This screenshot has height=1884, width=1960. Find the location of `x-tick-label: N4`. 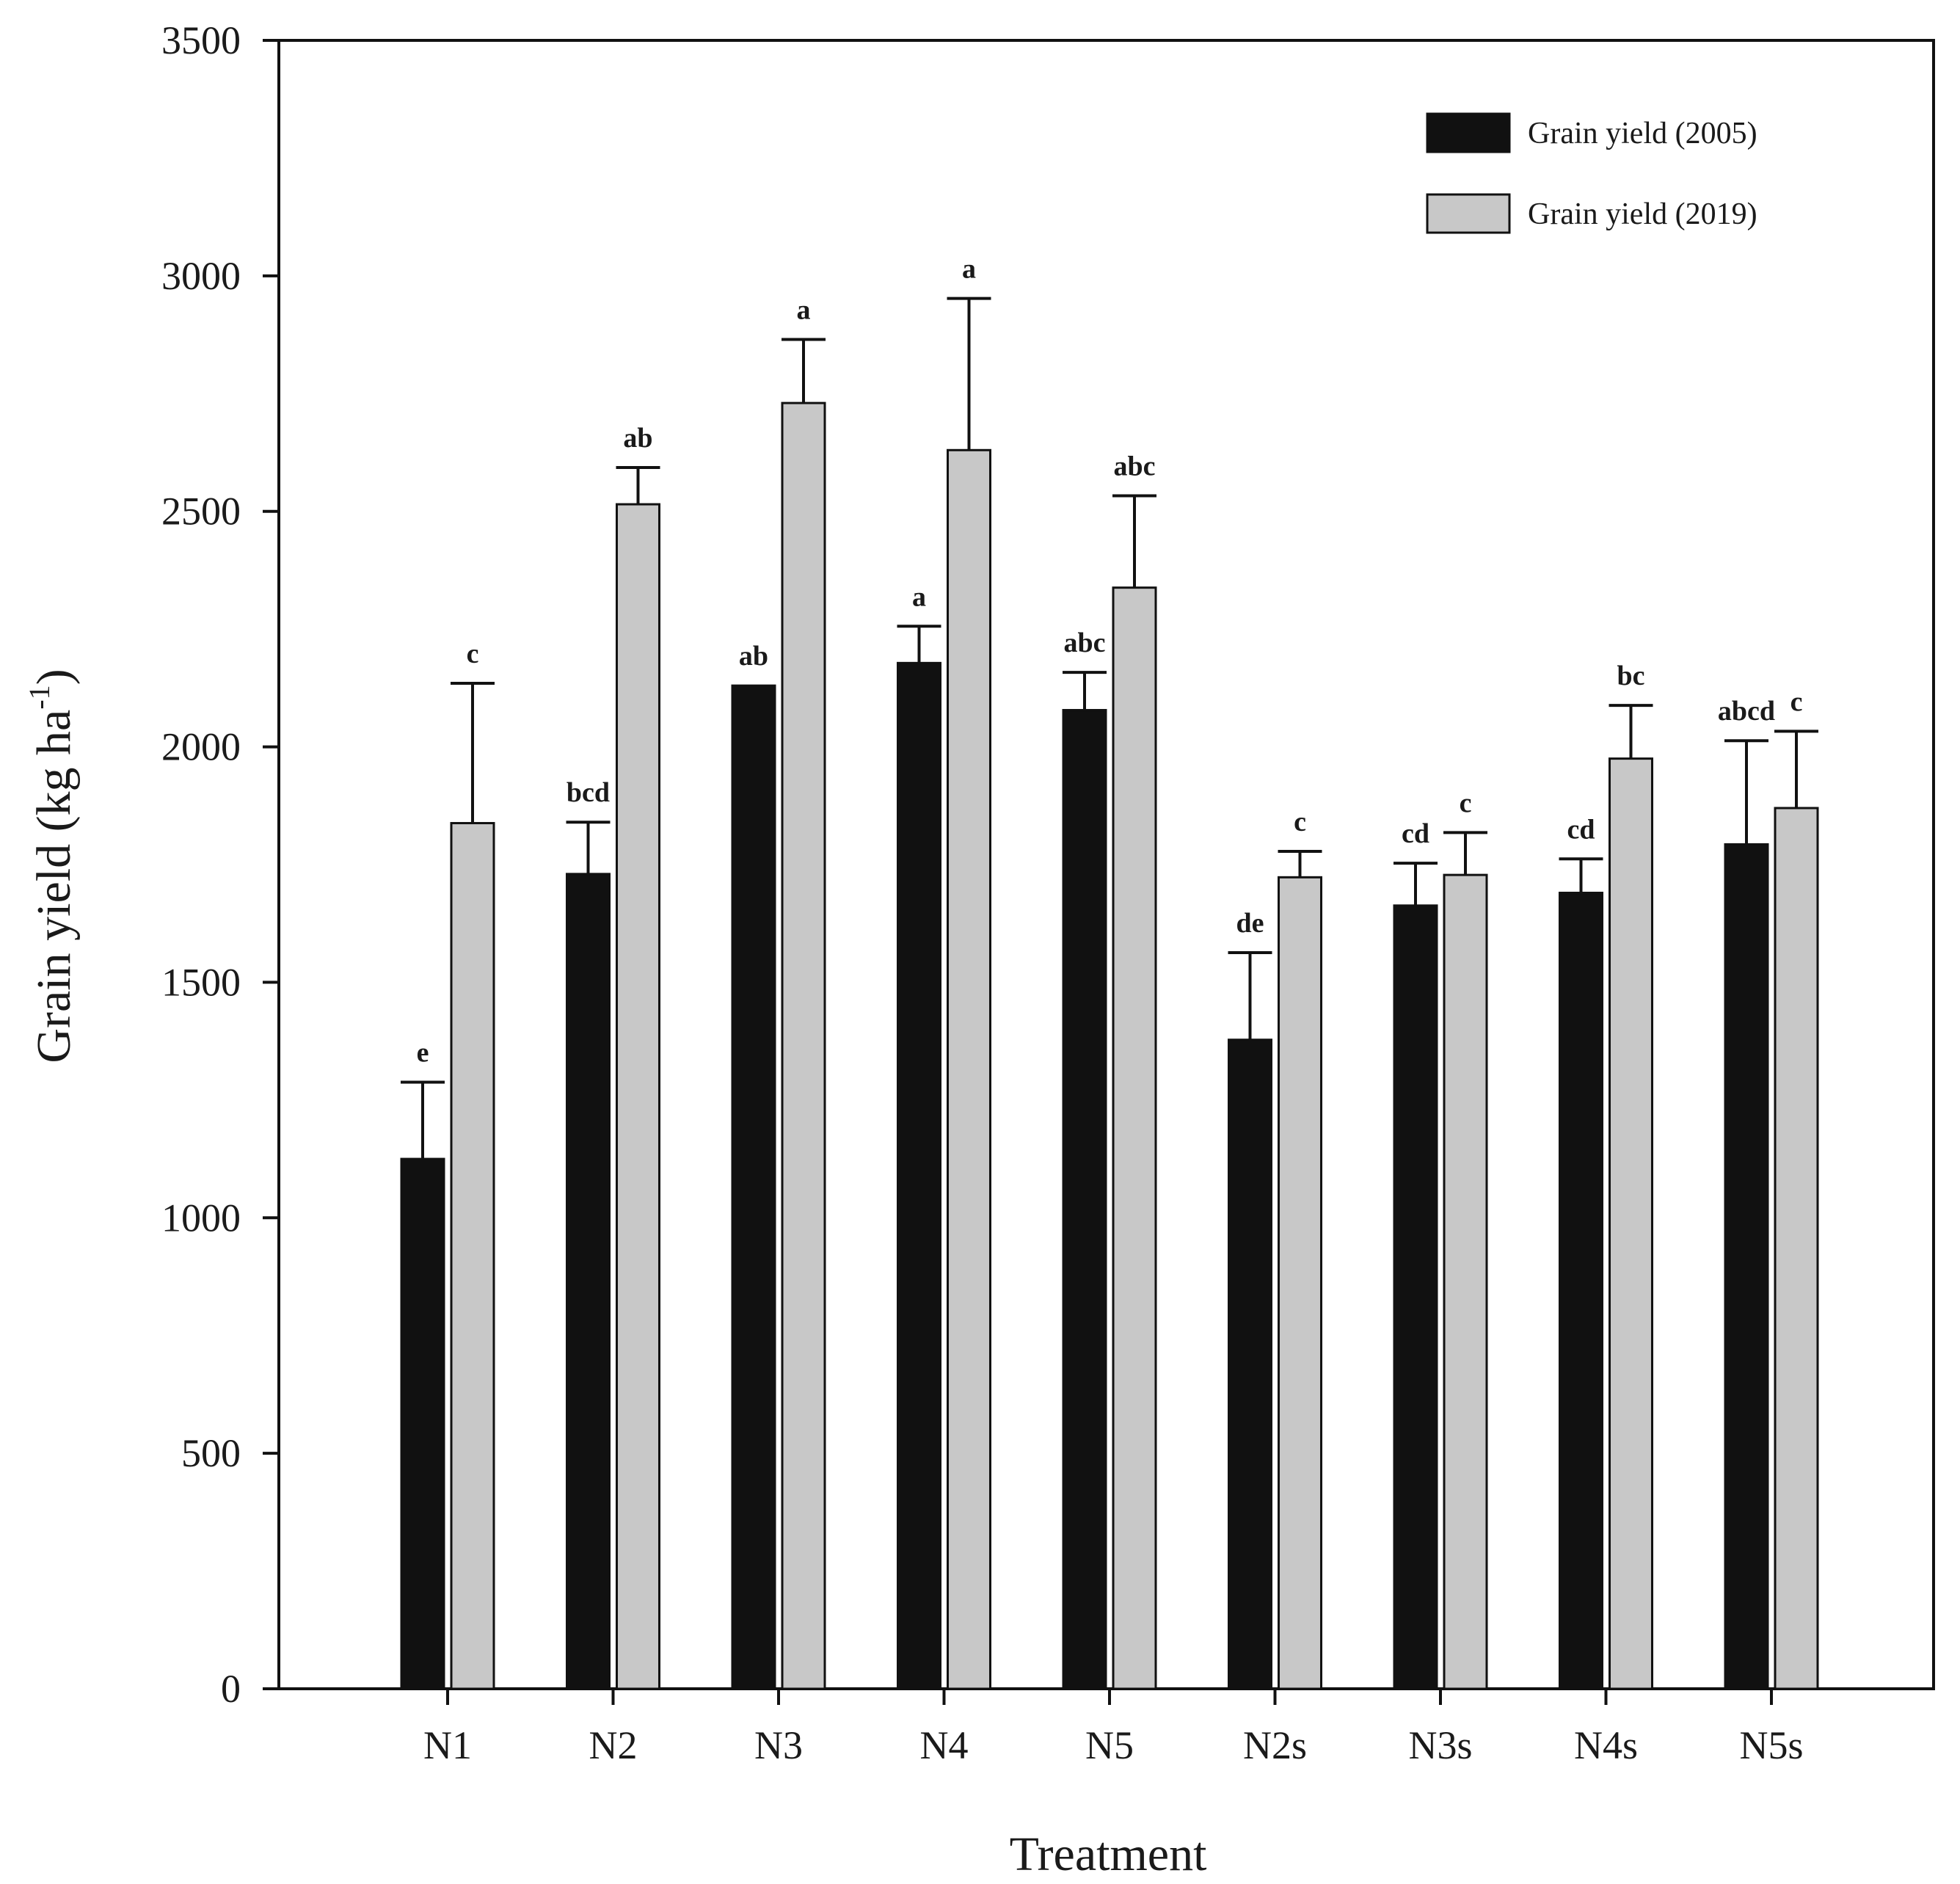

x-tick-label: N4 is located at coordinates (945, 1745).